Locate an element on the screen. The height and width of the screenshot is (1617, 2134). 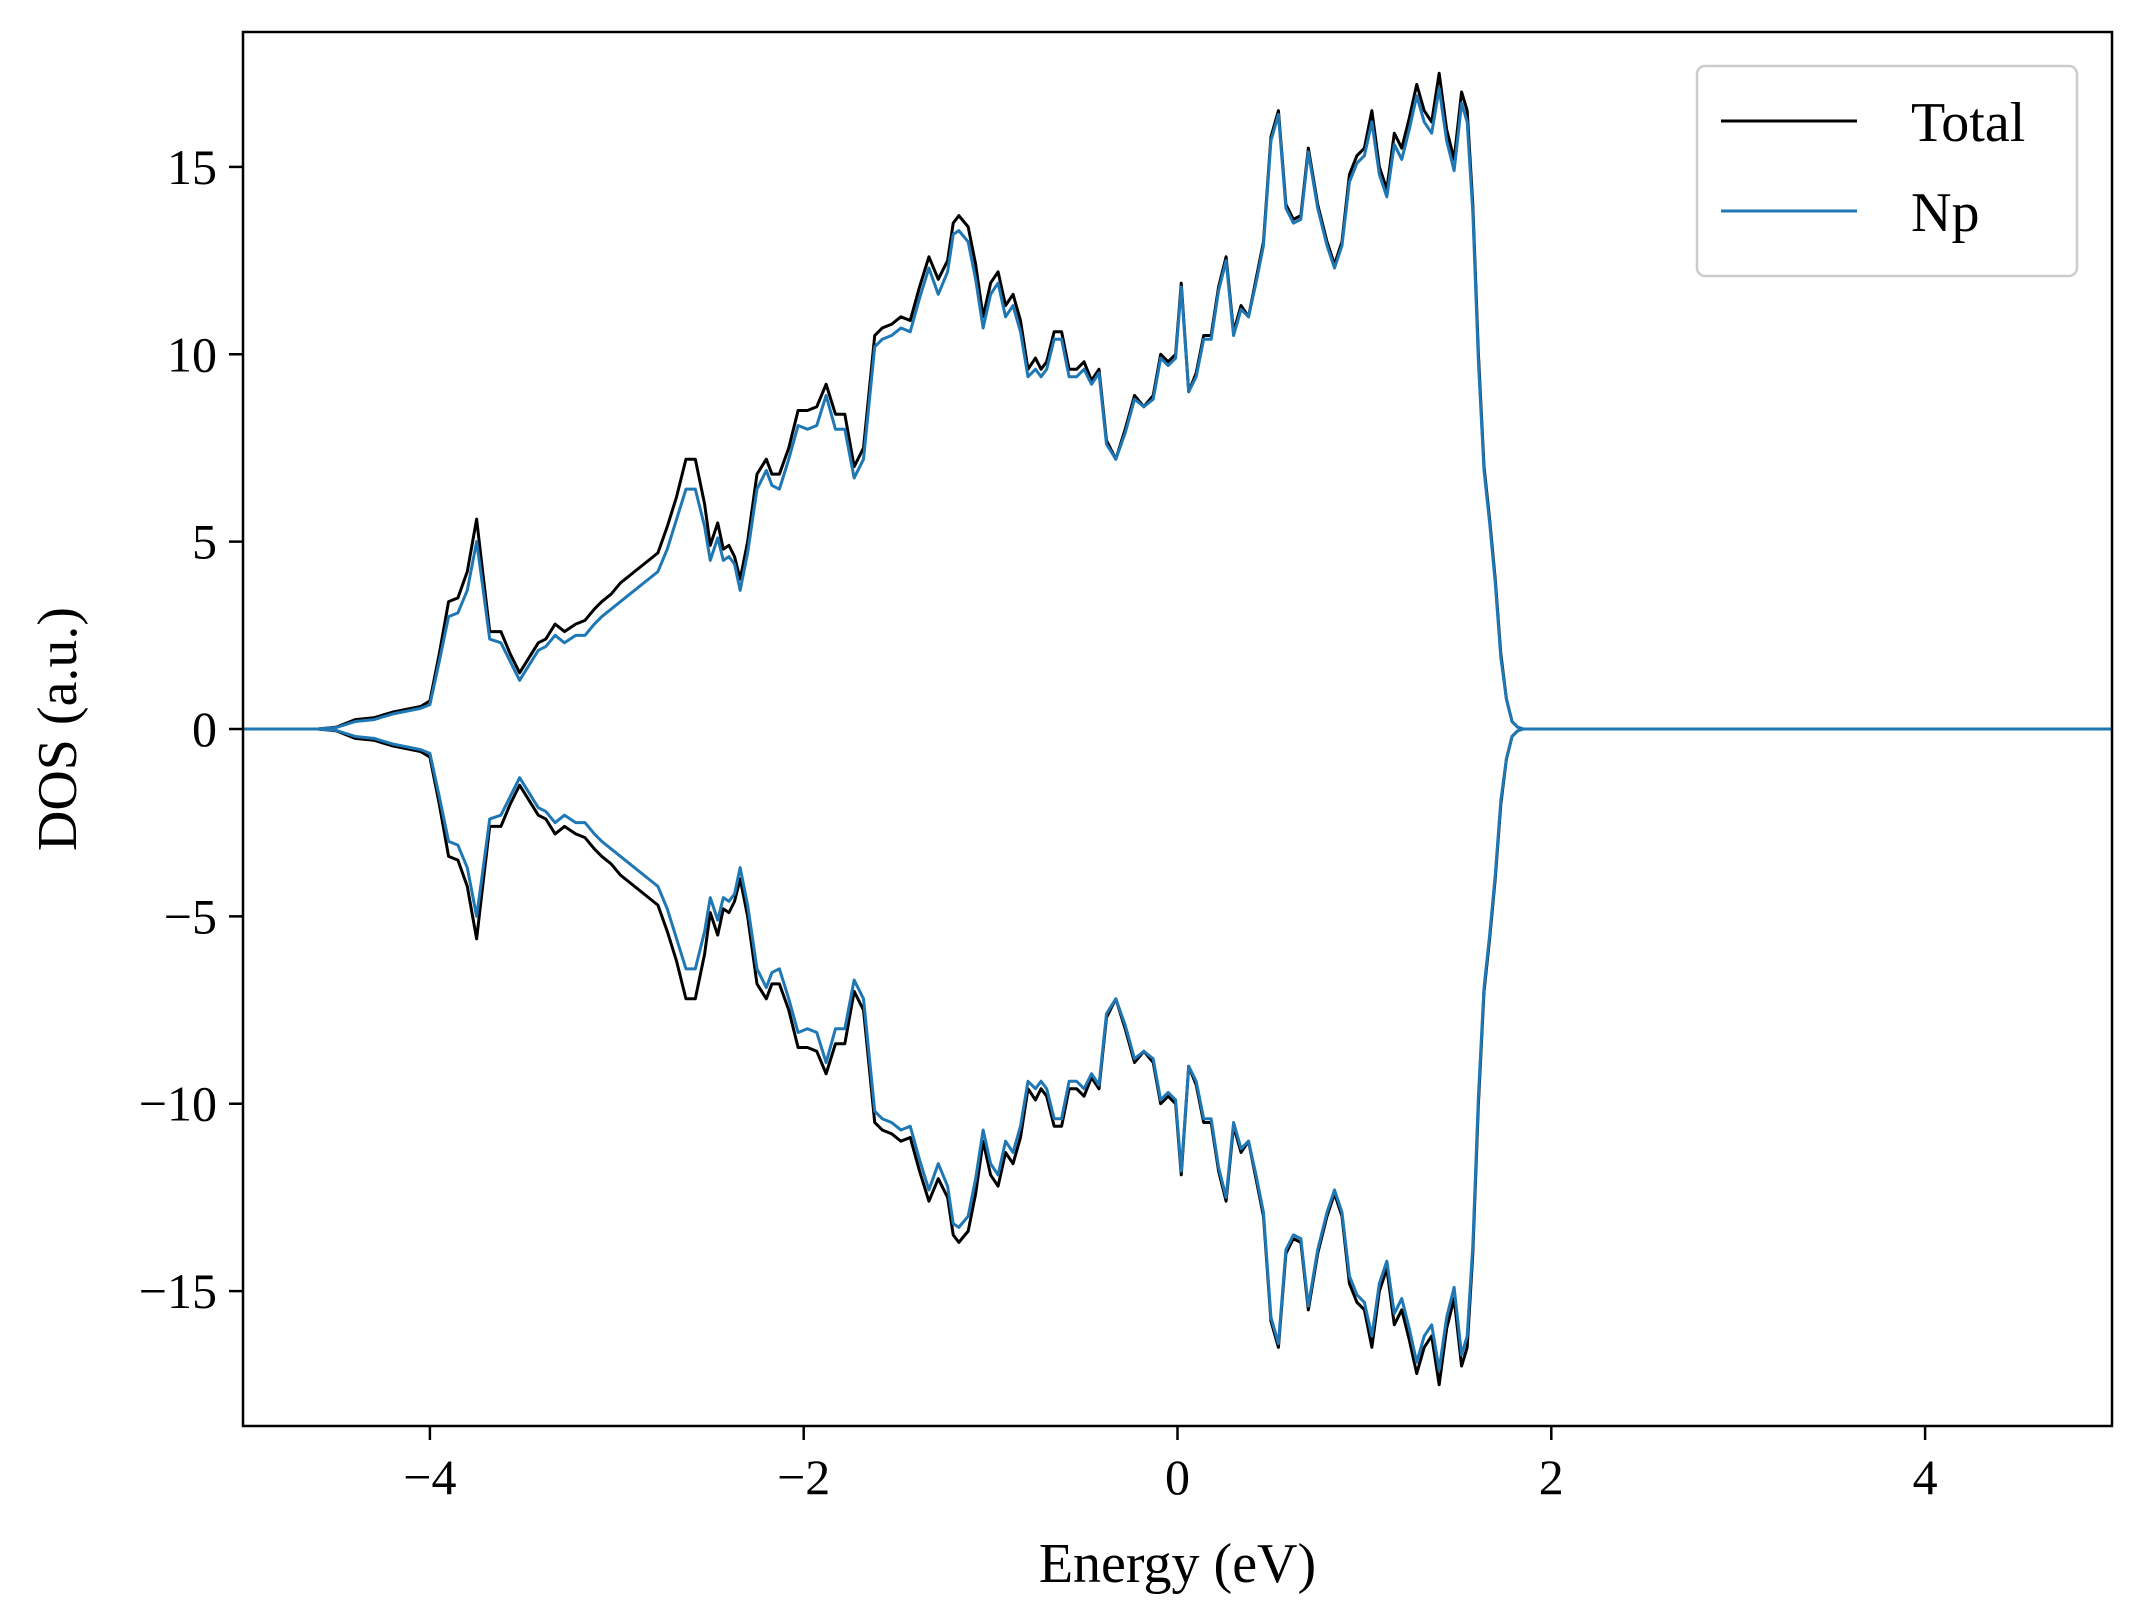
y-tick-label: 15 is located at coordinates (192, 167).